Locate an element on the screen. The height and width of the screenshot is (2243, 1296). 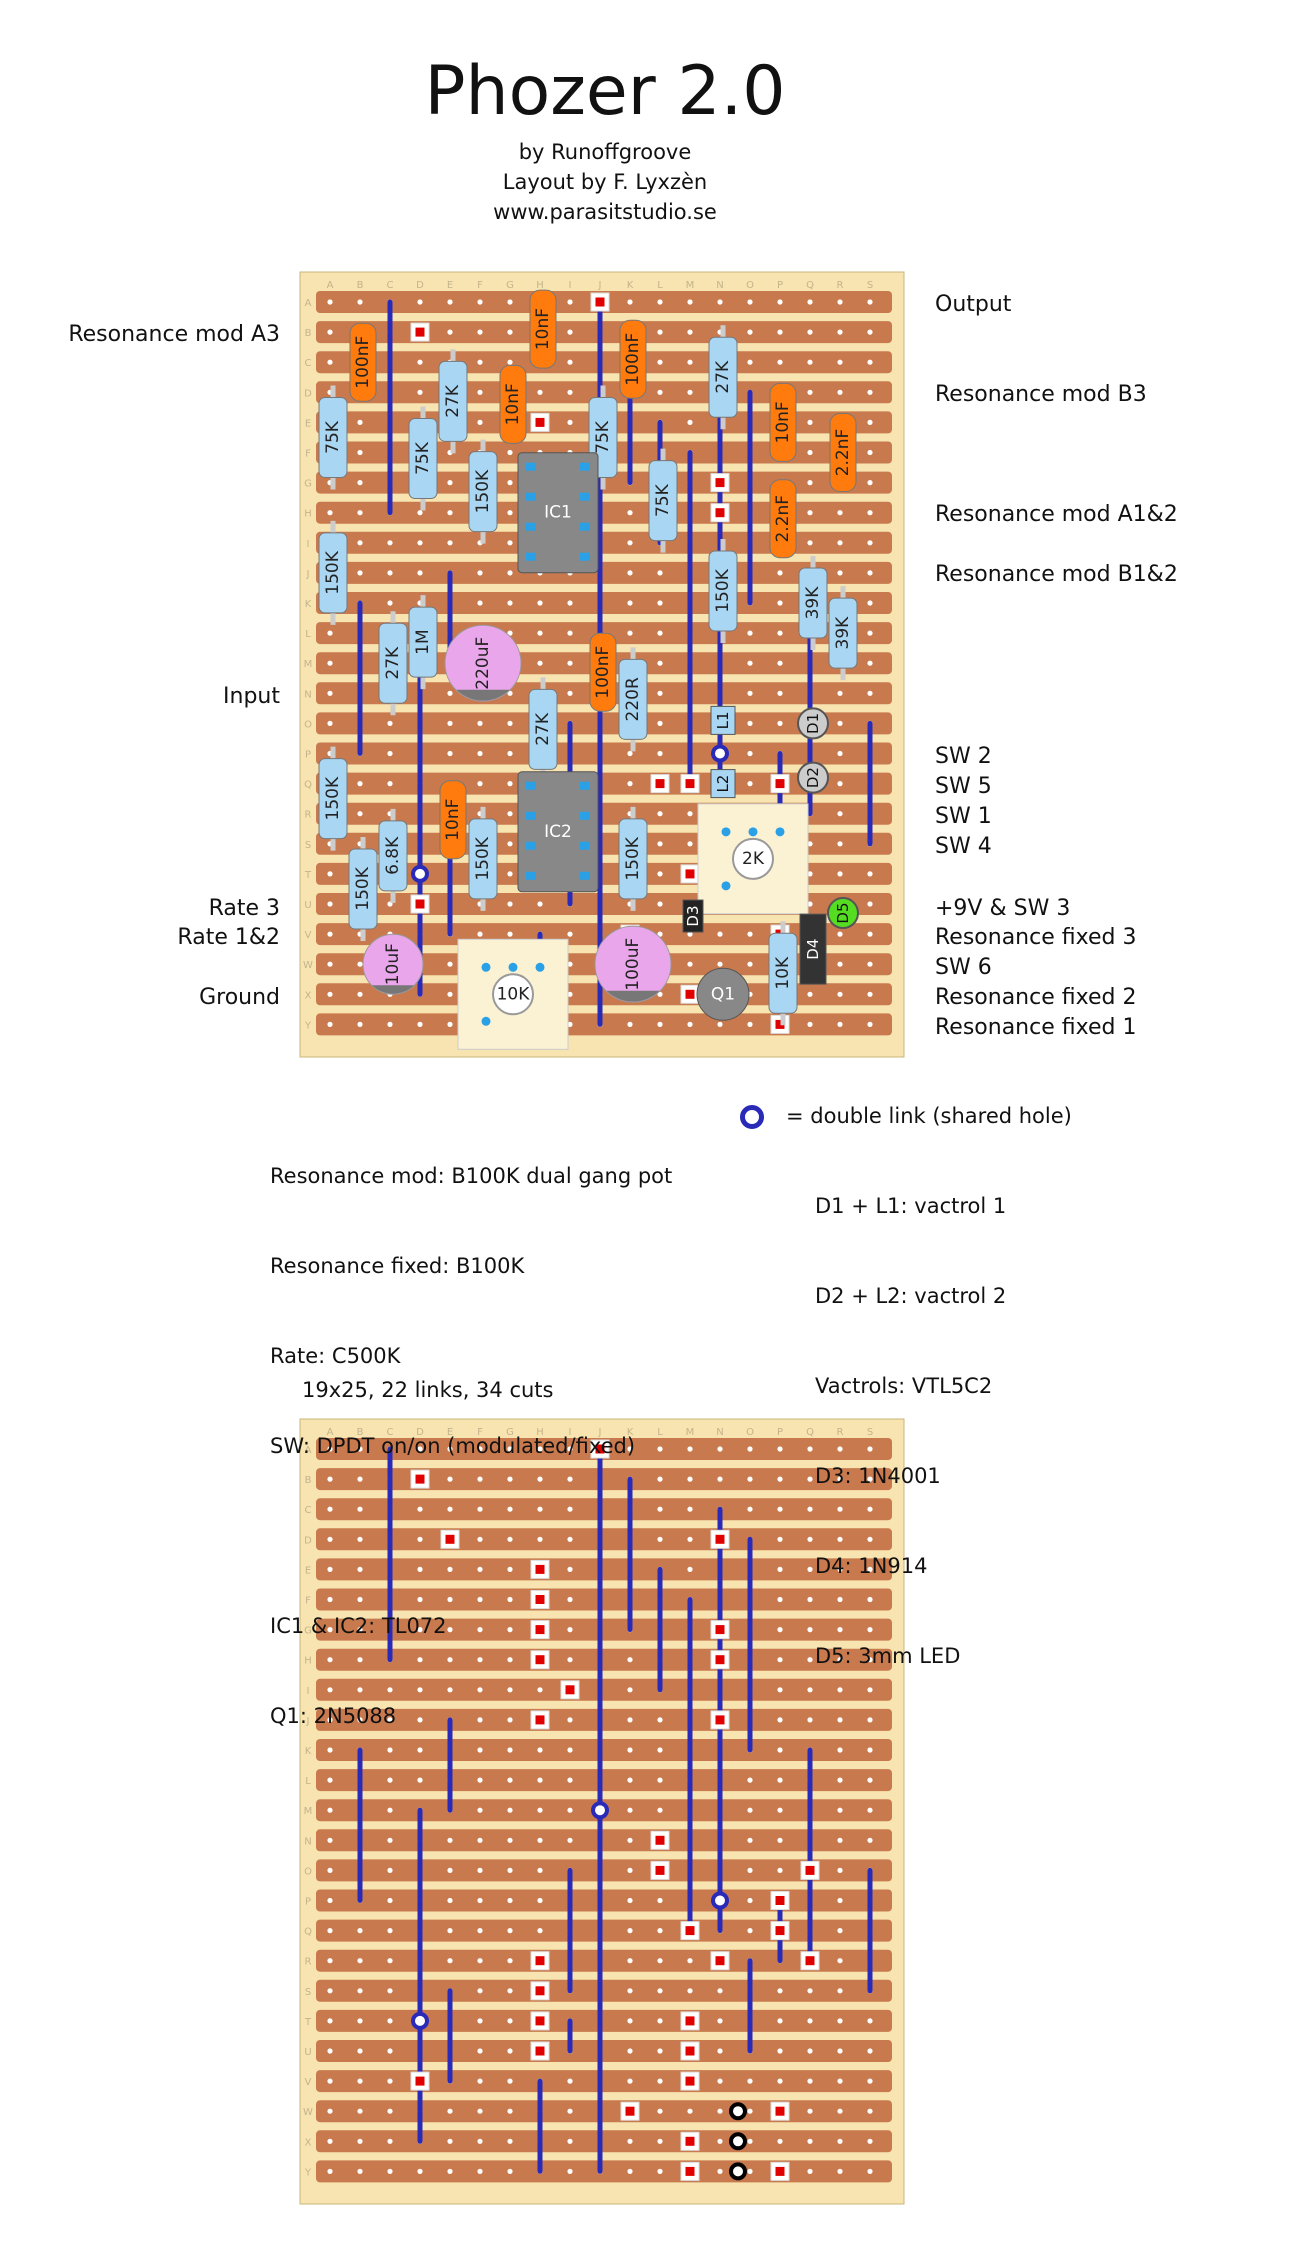
row-label: I is located at coordinates (308, 1691).